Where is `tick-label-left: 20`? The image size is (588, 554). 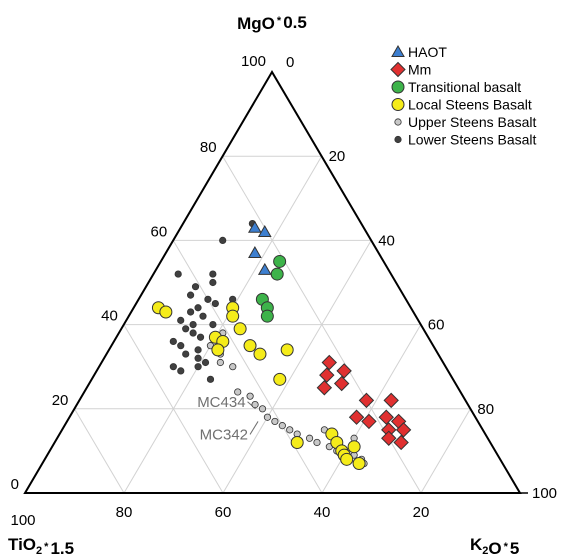 tick-label-left: 20 is located at coordinates (60, 400).